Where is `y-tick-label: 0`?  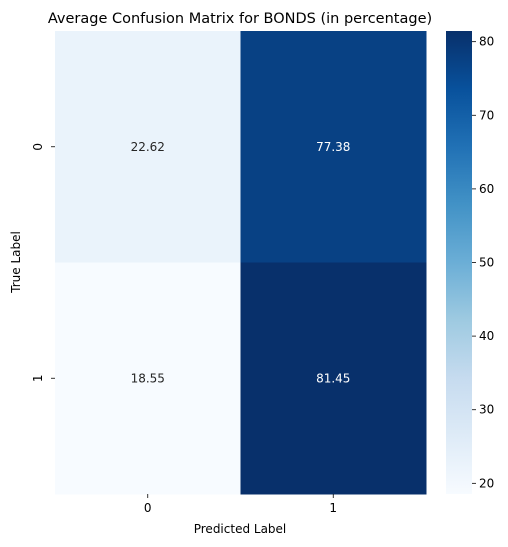 y-tick-label: 0 is located at coordinates (38, 147).